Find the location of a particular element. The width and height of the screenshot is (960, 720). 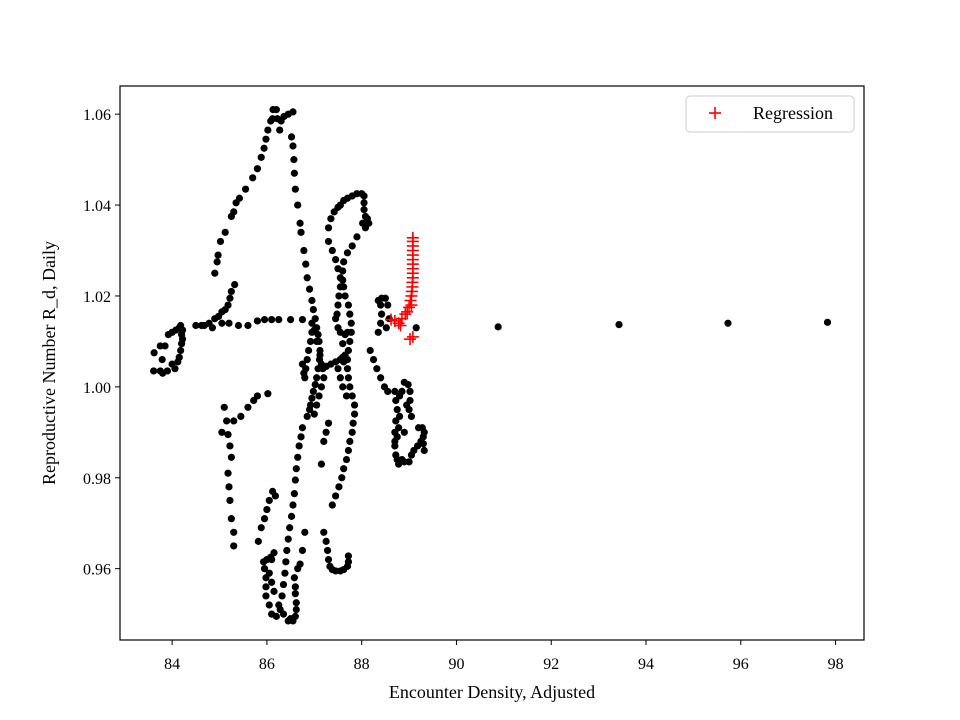

y-axis-label: Reproductive Number R_d, Daily is located at coordinates (49, 363).